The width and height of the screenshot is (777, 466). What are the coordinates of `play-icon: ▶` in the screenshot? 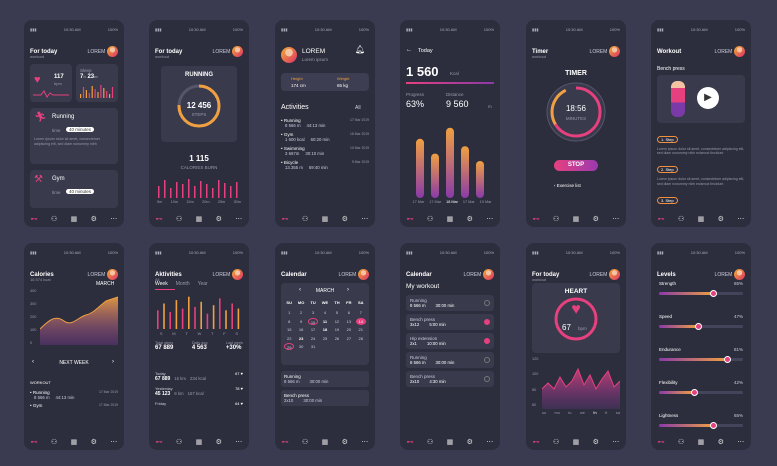 It's located at (708, 98).